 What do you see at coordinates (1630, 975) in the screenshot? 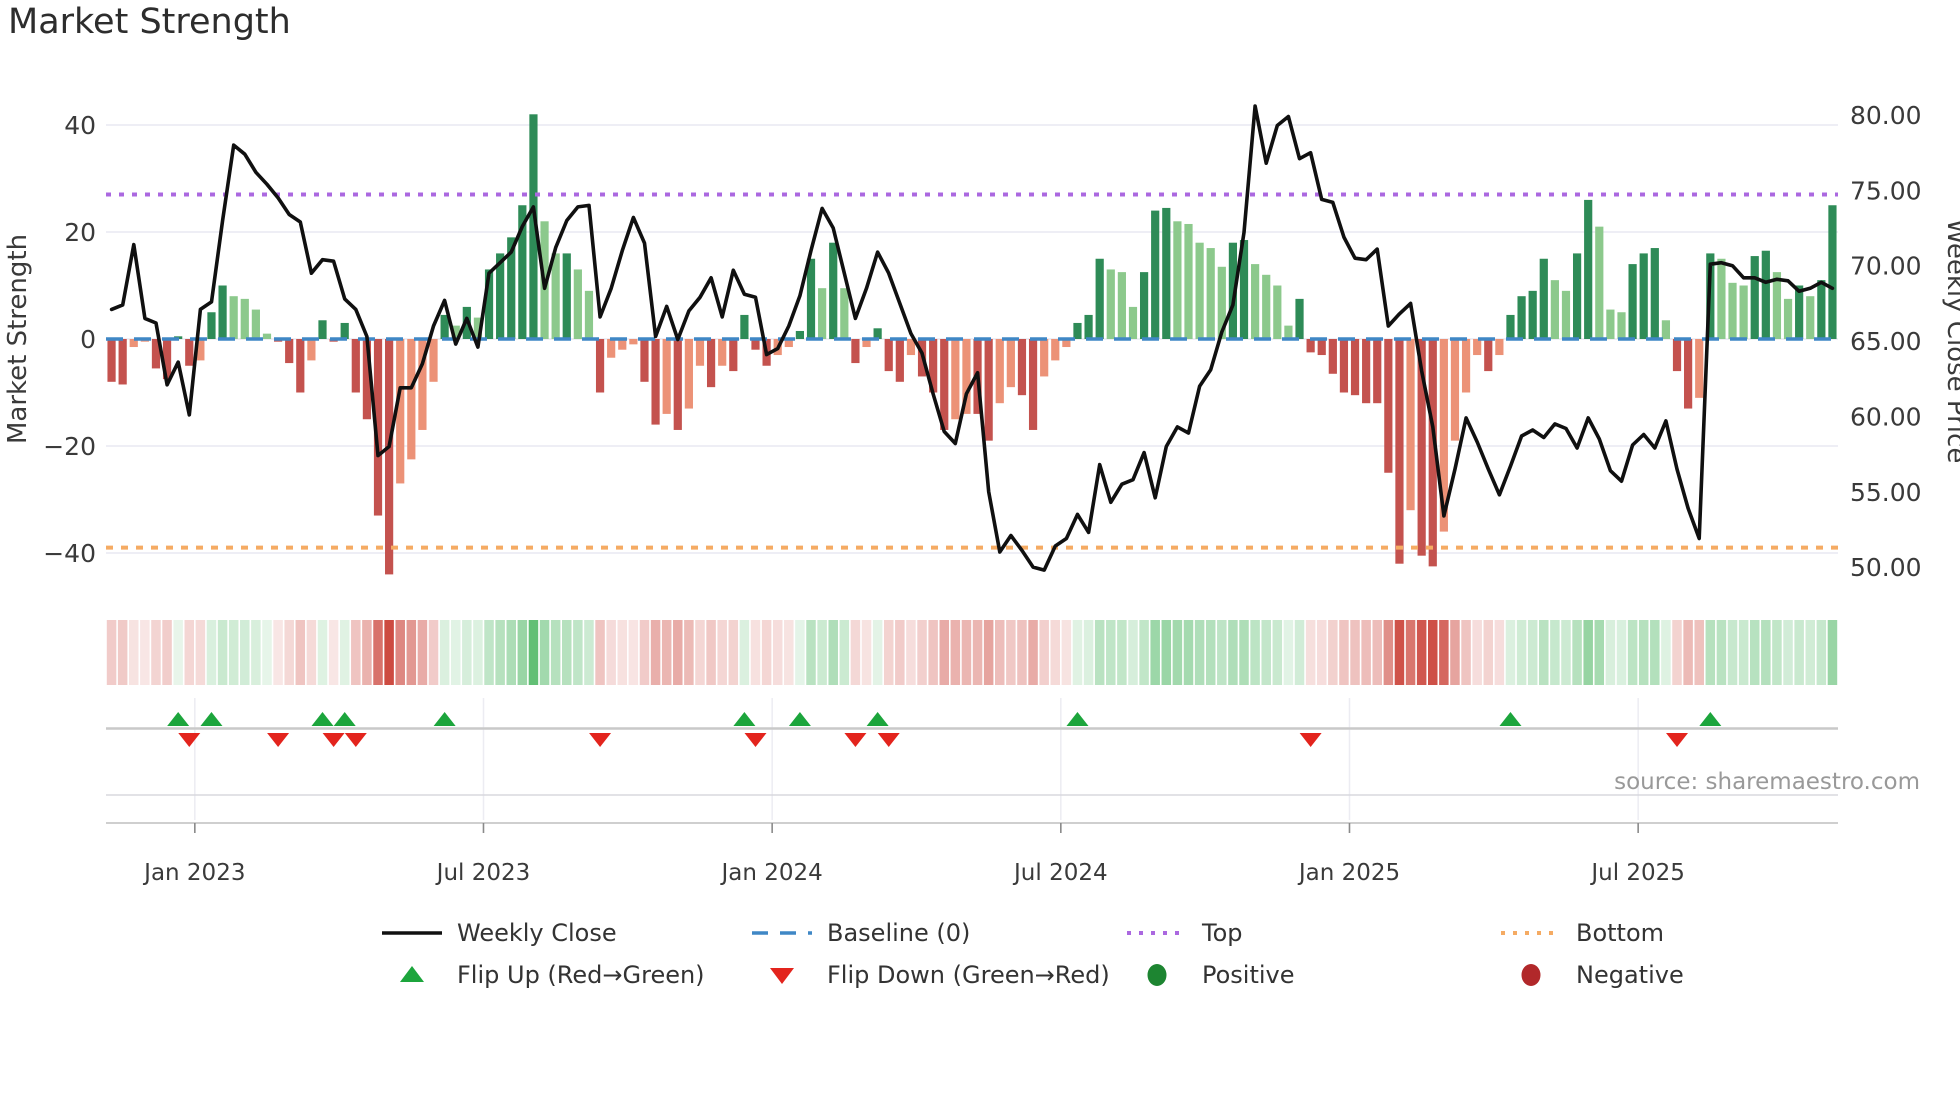
I see `legend-label-negative: Negative` at bounding box center [1630, 975].